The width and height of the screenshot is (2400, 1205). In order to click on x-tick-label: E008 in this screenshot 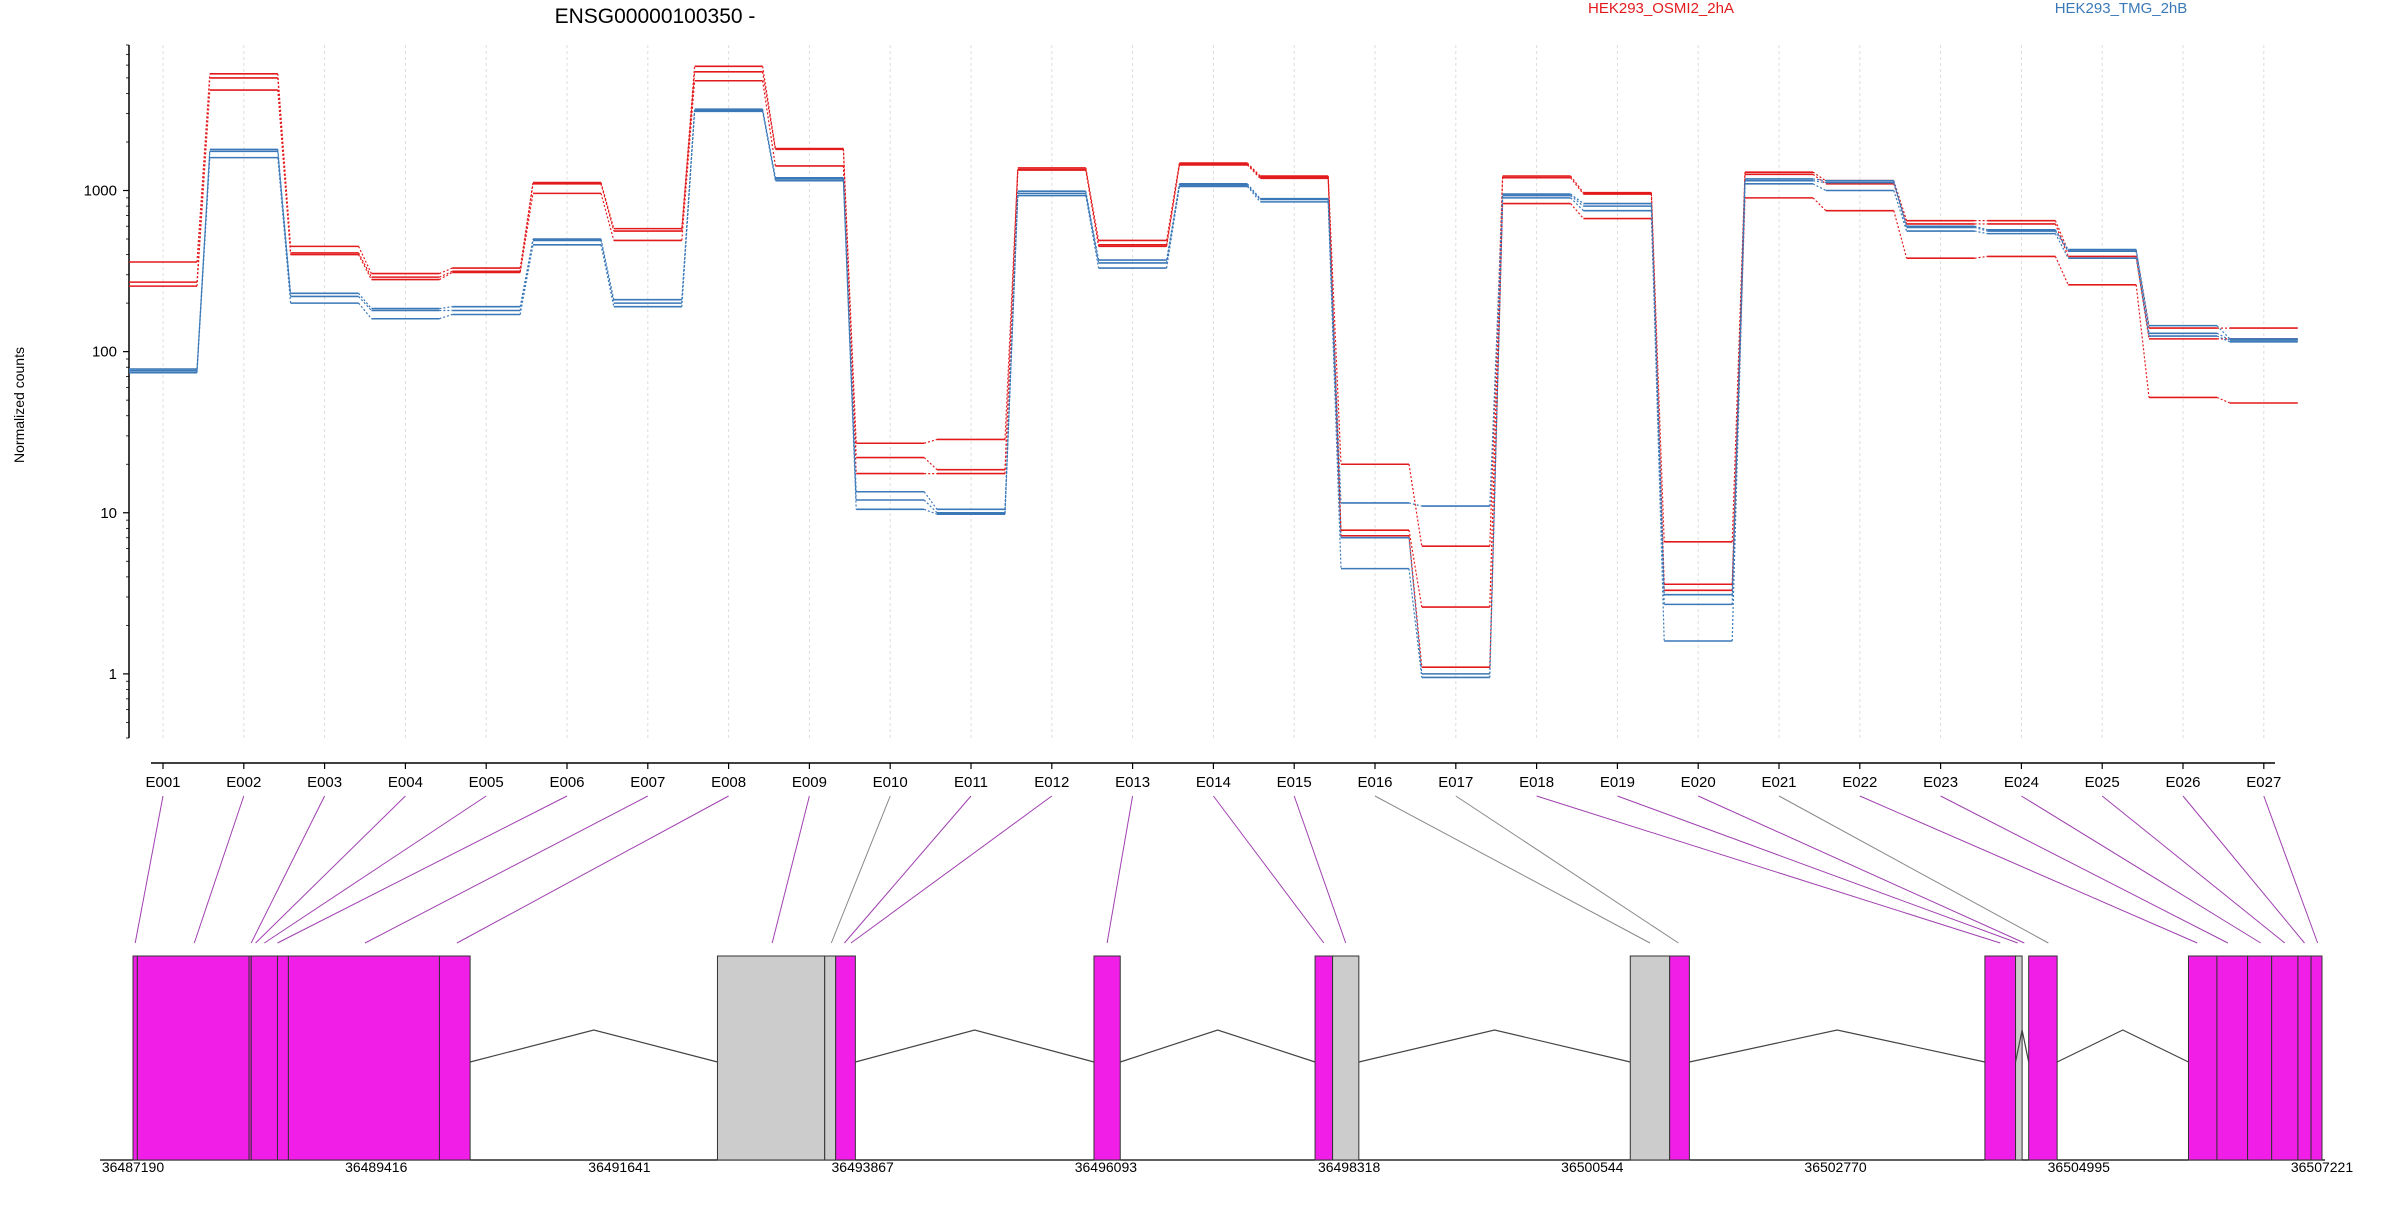, I will do `click(728, 782)`.